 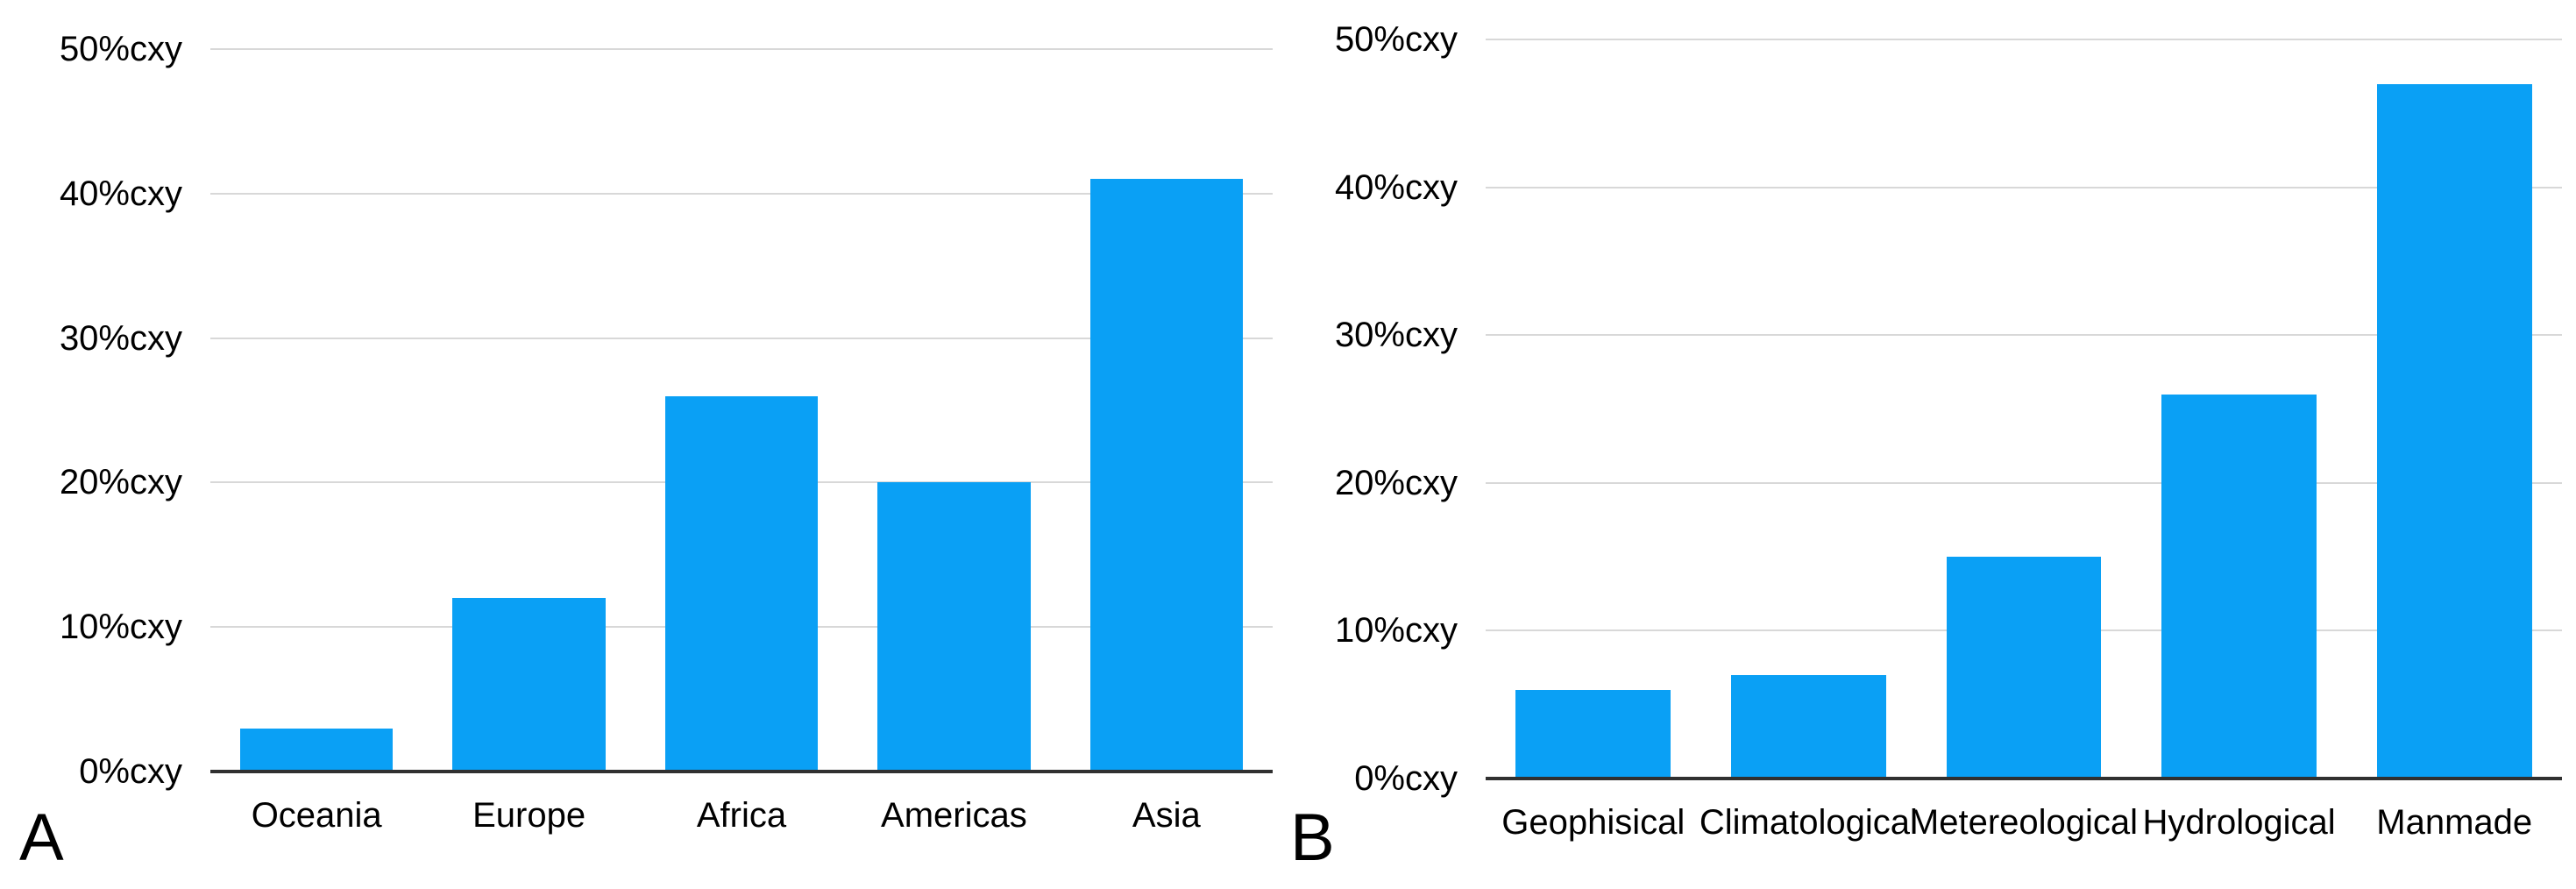 What do you see at coordinates (2454, 431) in the screenshot?
I see `bar-manmade` at bounding box center [2454, 431].